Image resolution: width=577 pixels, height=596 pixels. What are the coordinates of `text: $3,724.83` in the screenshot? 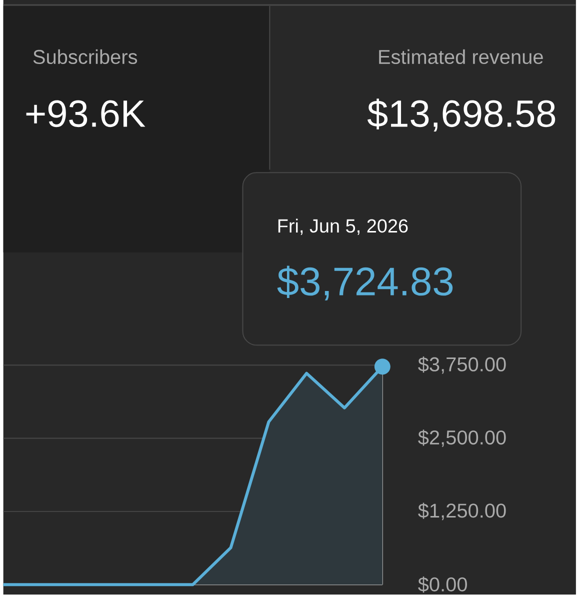 It's located at (365, 283).